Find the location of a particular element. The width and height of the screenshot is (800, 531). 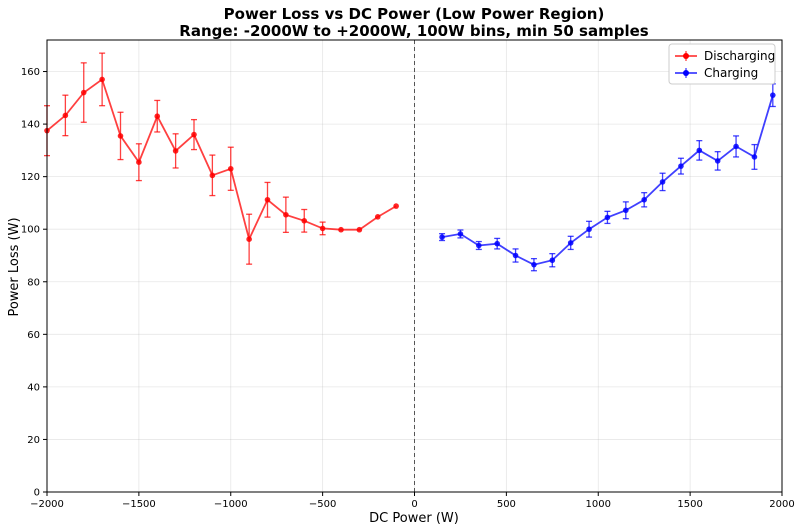

series-charging is located at coordinates (607, 177).